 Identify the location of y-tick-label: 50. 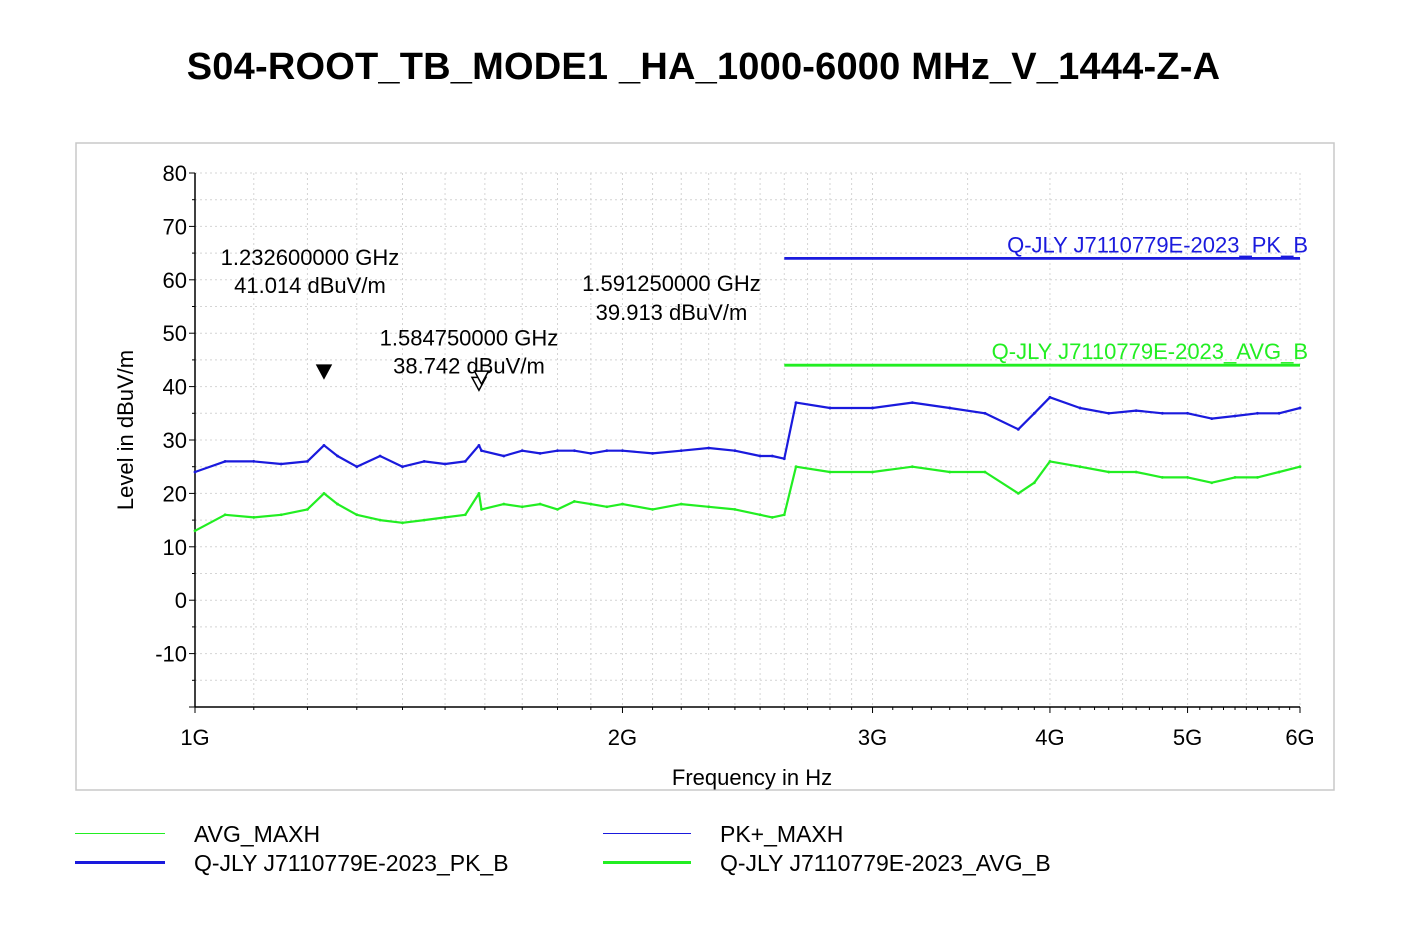
(175, 333).